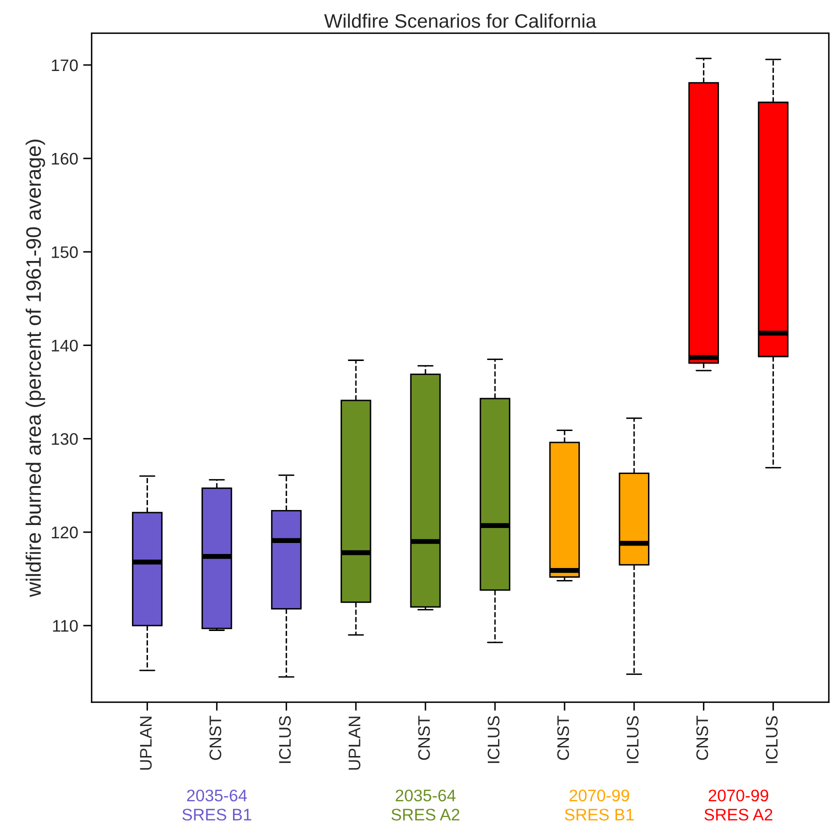  I want to click on y-tick-label: 170, so click(65, 65).